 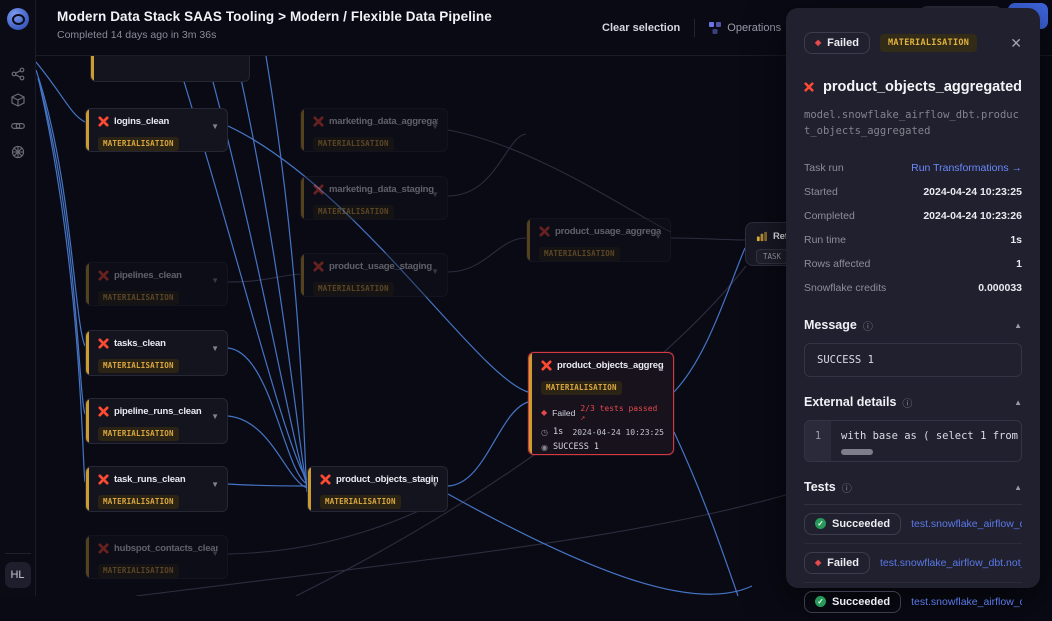 I want to click on meta-row: Snowflake credits 0.000033, so click(x=913, y=288).